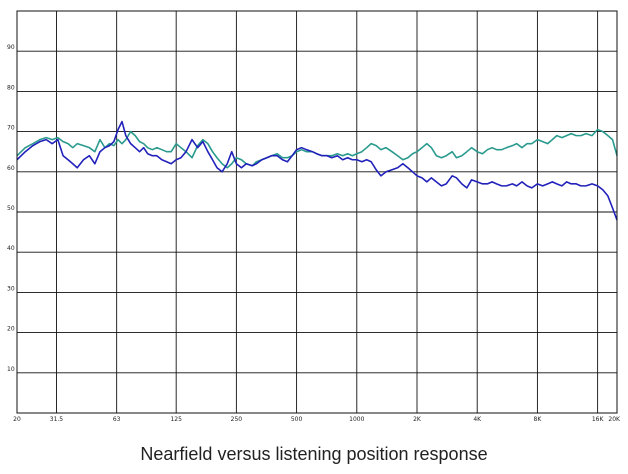  Describe the element at coordinates (297, 419) in the screenshot. I see `x-tick-label: 500` at that location.